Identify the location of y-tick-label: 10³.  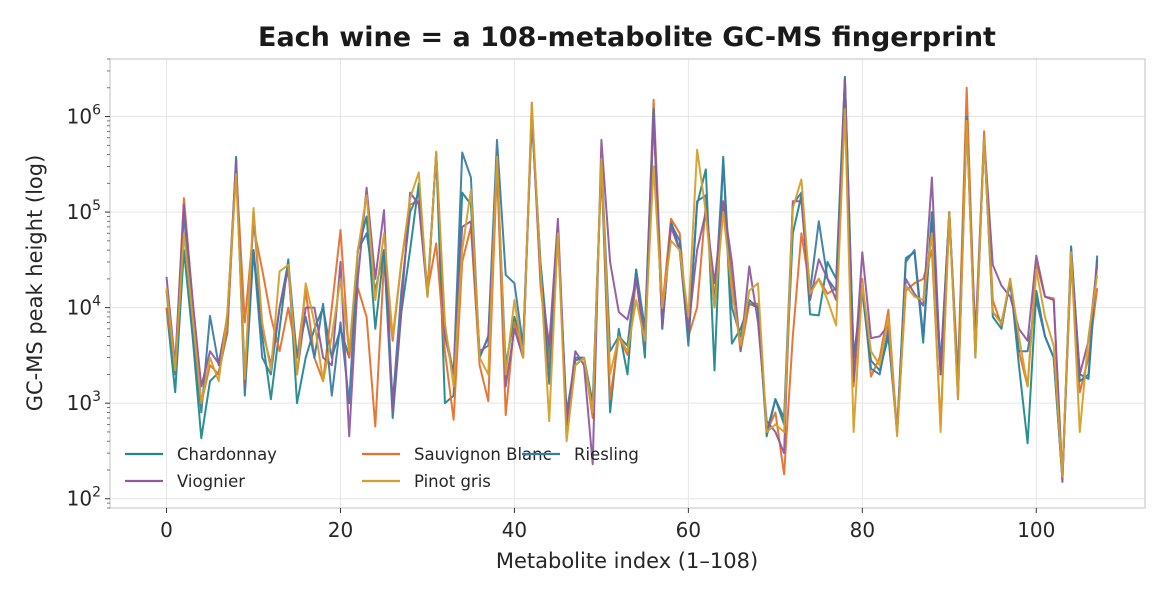
(84, 402).